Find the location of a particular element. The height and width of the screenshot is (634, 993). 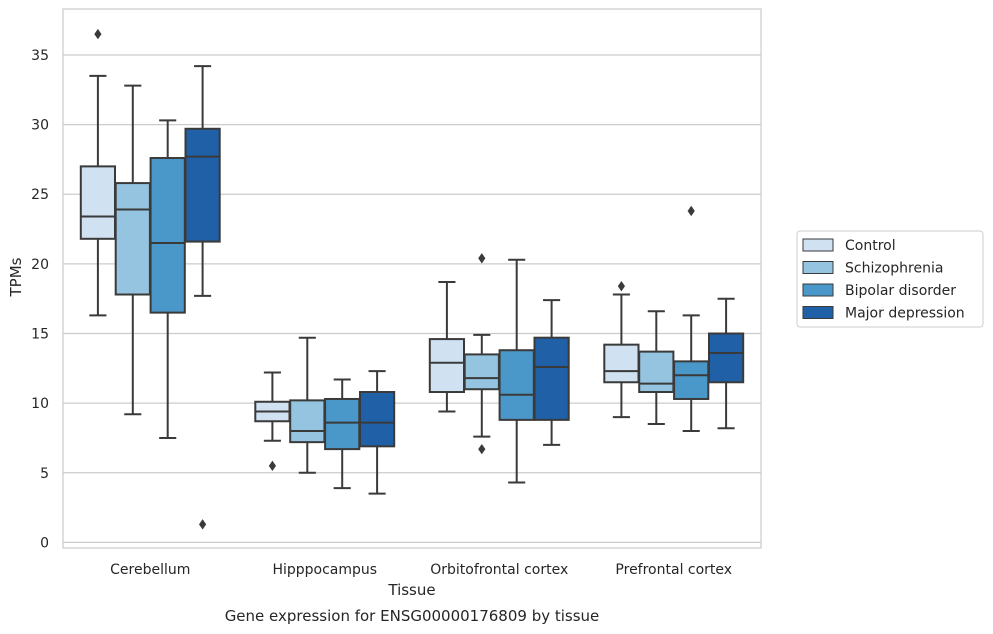

legend-item: Schizophrenia is located at coordinates (872, 269).